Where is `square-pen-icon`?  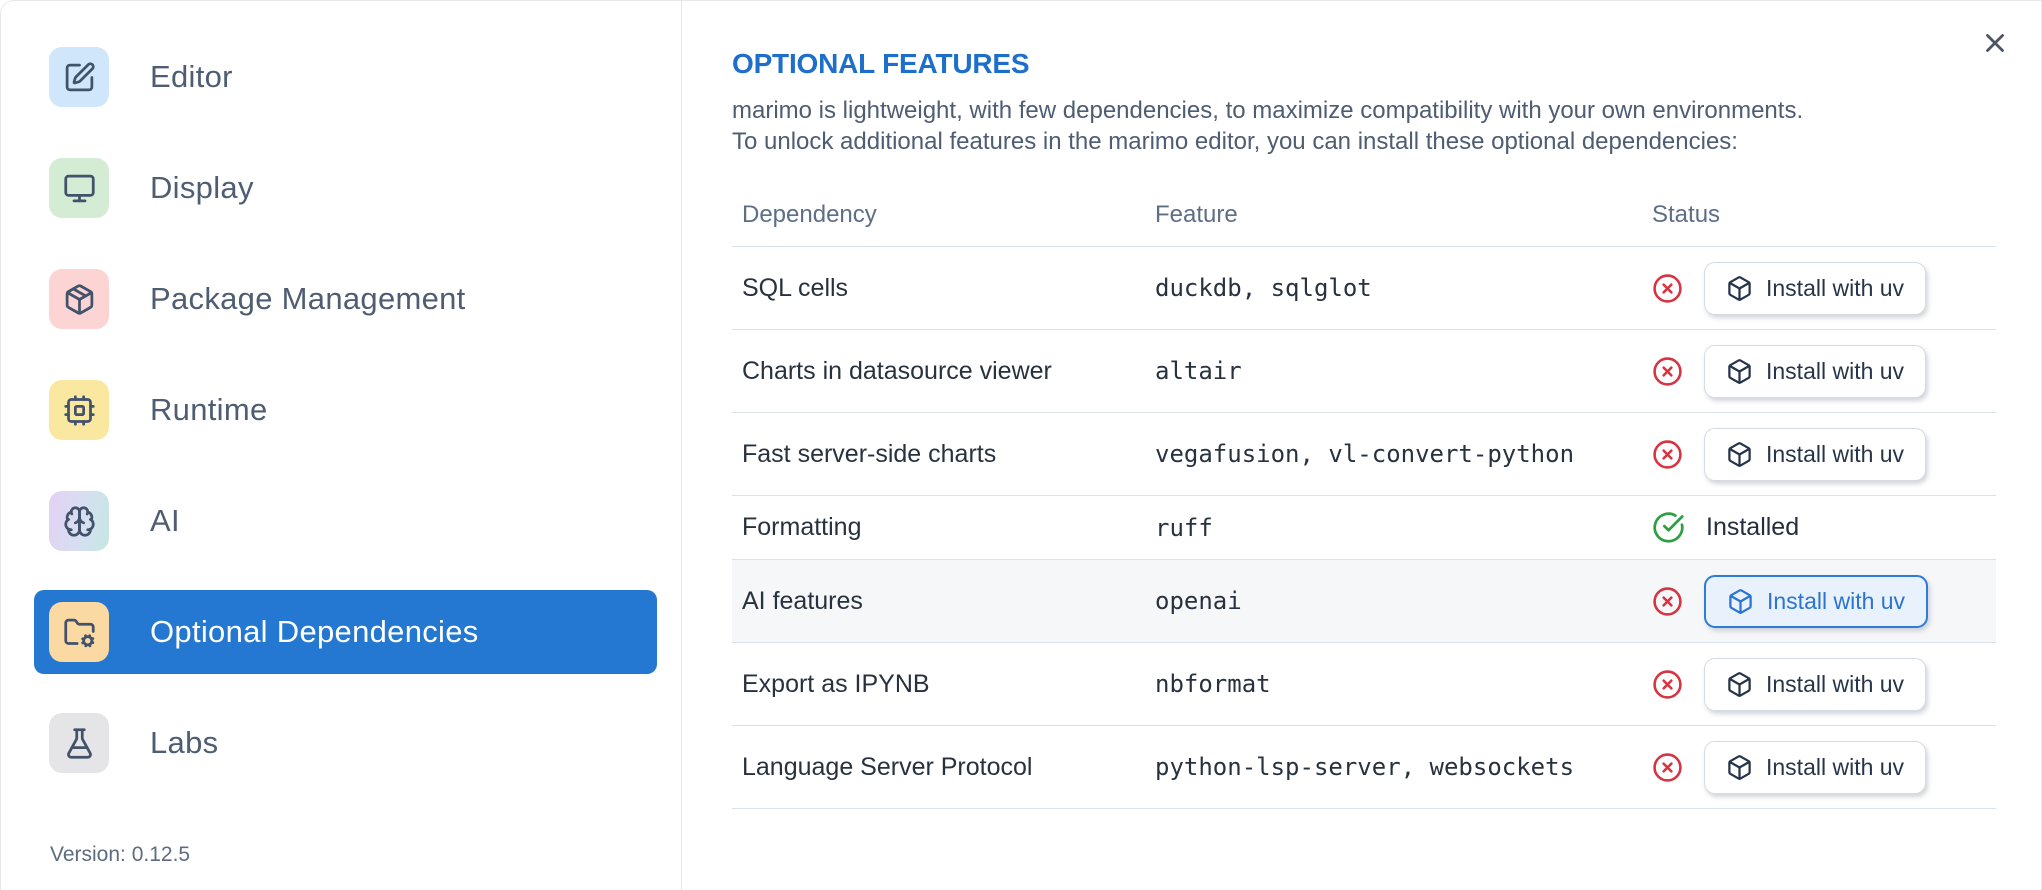 square-pen-icon is located at coordinates (79, 77).